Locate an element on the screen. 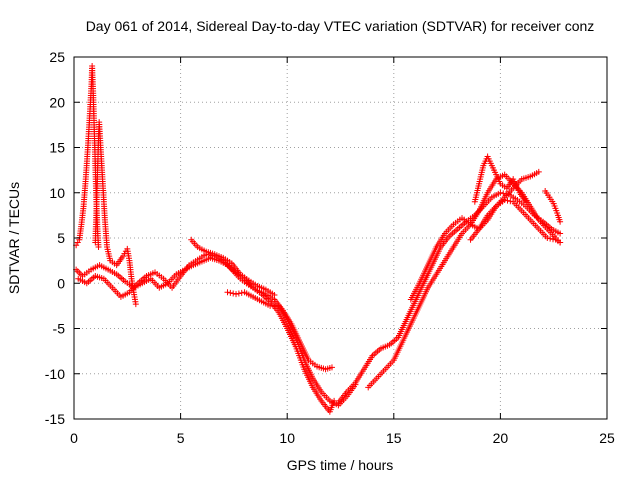 The width and height of the screenshot is (640, 480). y-tick-label: -15 is located at coordinates (55, 419).